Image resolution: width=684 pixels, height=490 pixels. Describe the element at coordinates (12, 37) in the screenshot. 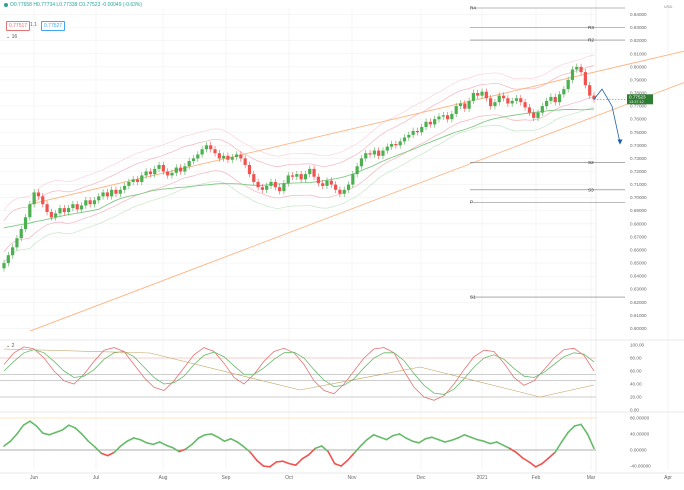

I see `main-indicator-legend: ⌄ 16` at that location.